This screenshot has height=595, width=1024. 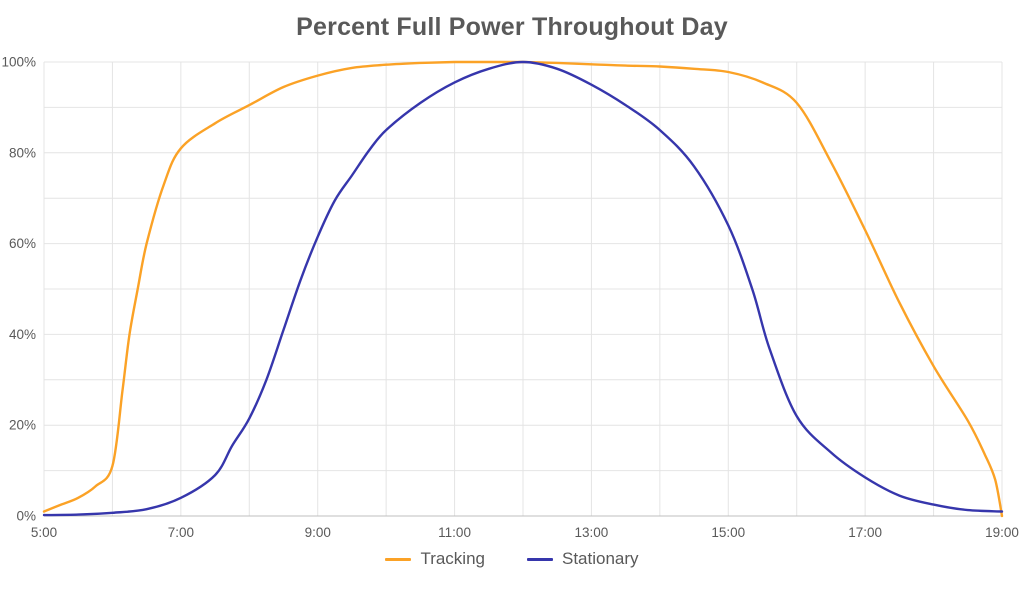 I want to click on y-tick-label: 60%, so click(x=22, y=243).